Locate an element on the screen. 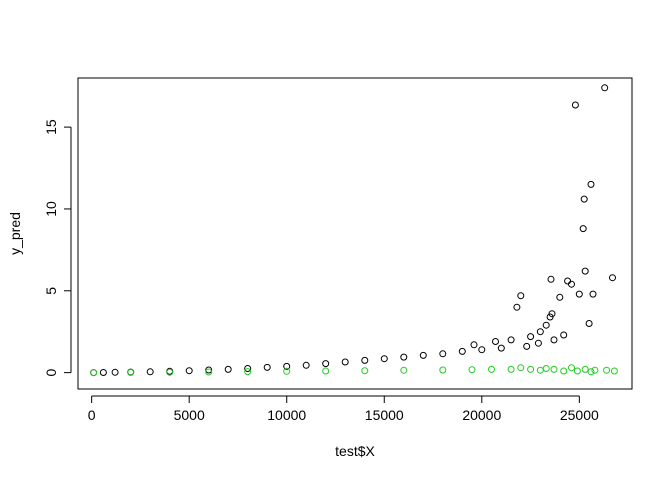  y-tick-label: 10 is located at coordinates (51, 209).